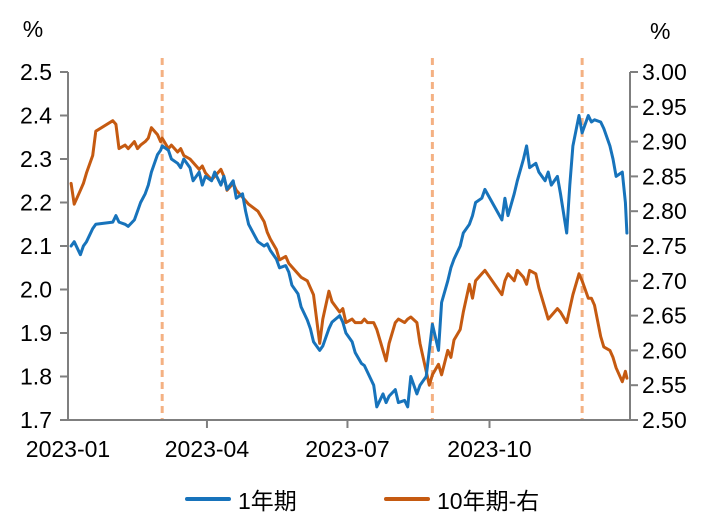  What do you see at coordinates (488, 501) in the screenshot?
I see `legend-label-10y: 10年期-右` at bounding box center [488, 501].